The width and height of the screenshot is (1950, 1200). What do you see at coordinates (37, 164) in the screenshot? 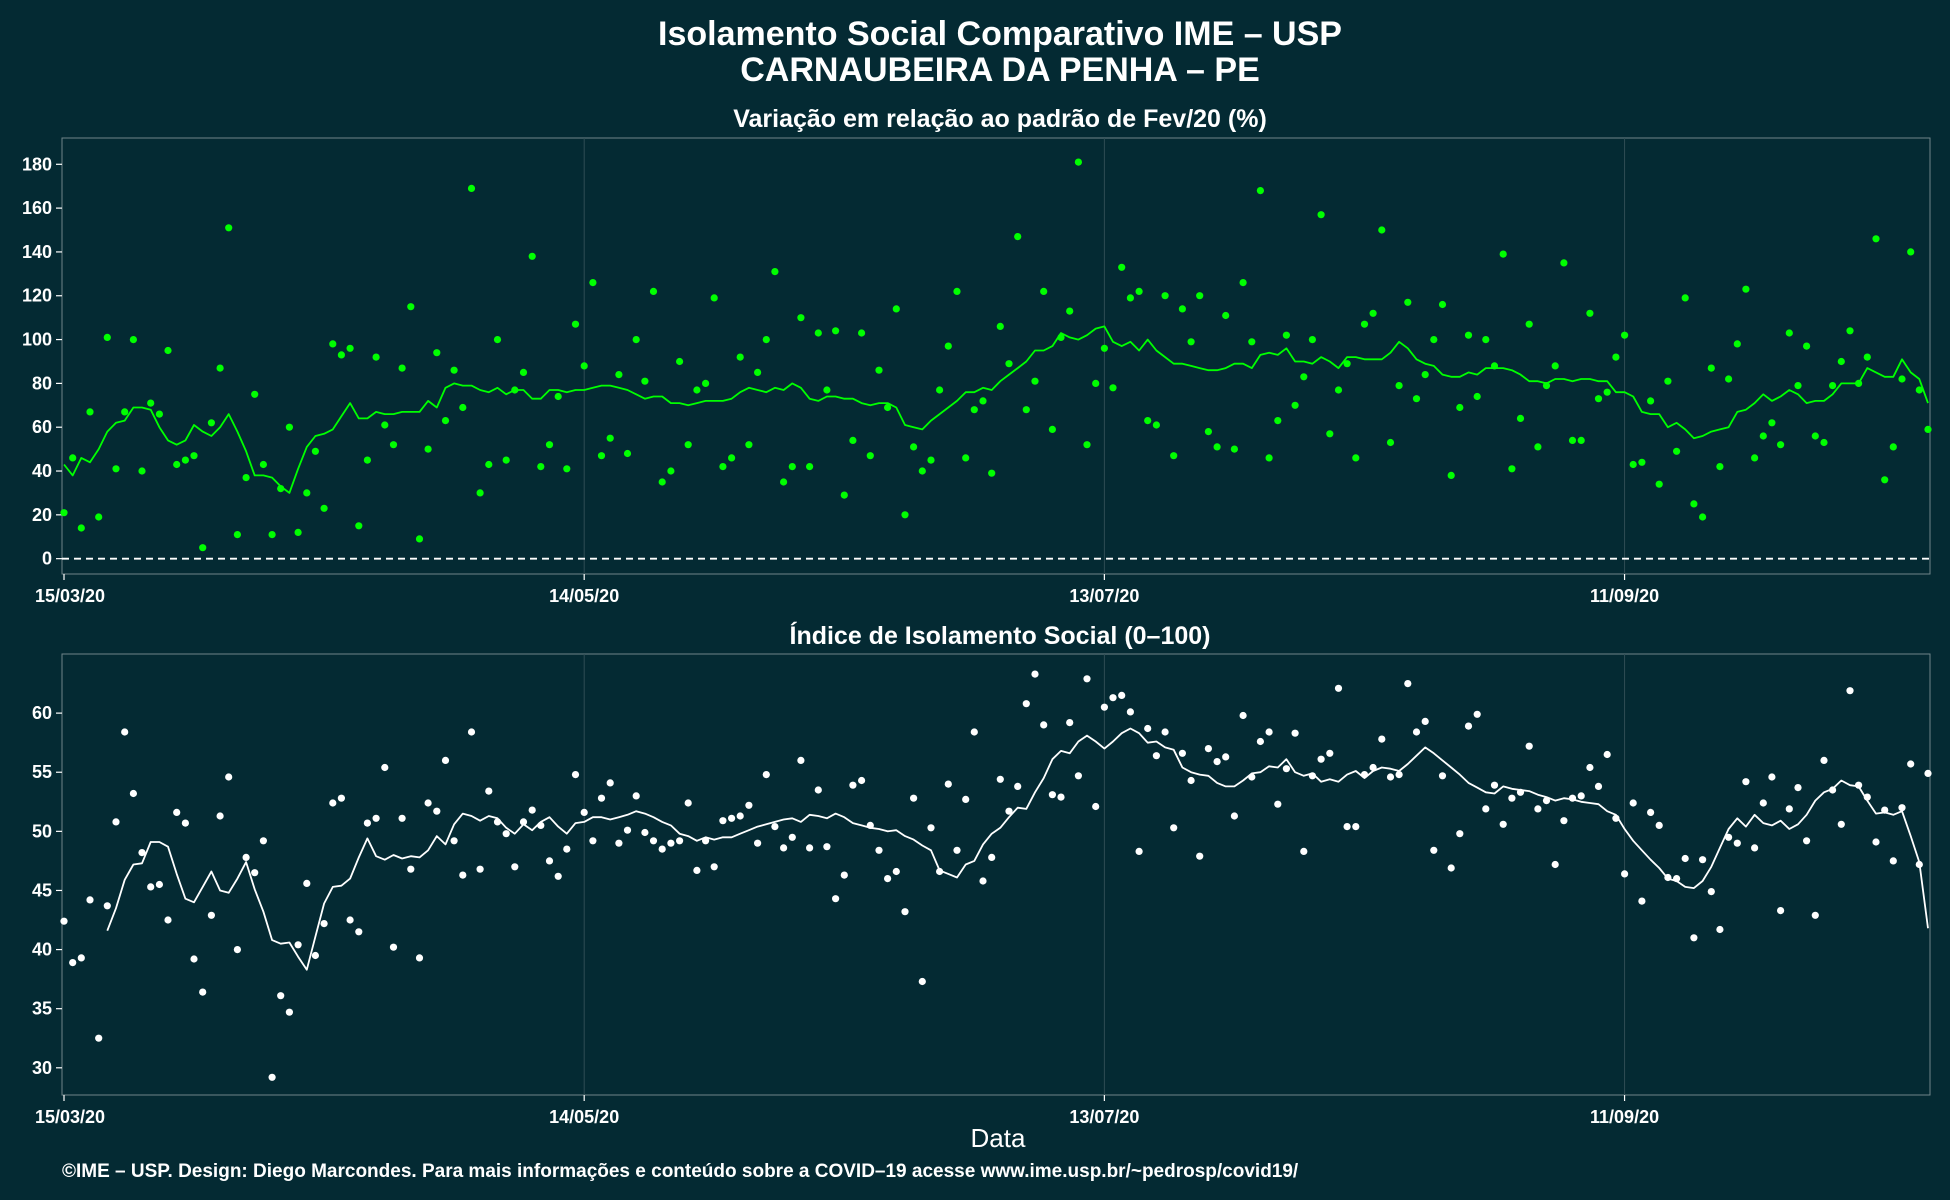
I see `panel1-y-tick-label: 180` at bounding box center [37, 164].